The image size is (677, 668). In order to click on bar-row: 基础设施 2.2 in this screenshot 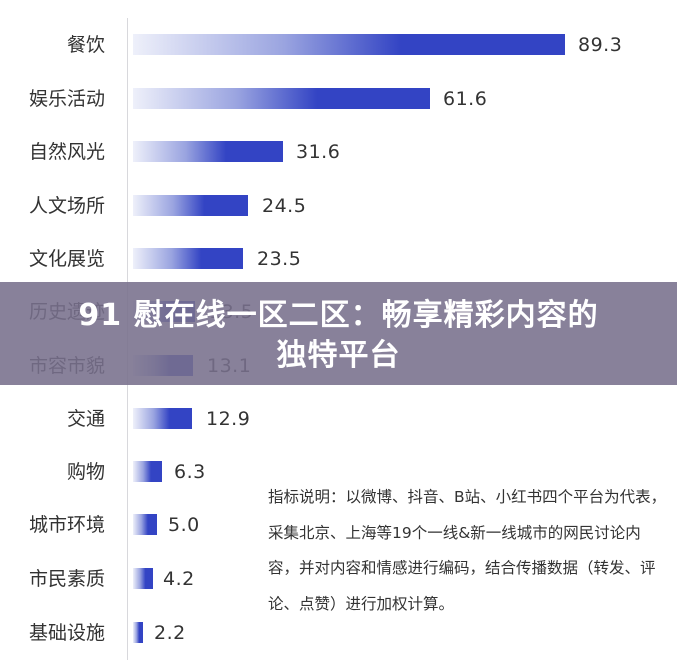, I will do `click(338, 633)`.